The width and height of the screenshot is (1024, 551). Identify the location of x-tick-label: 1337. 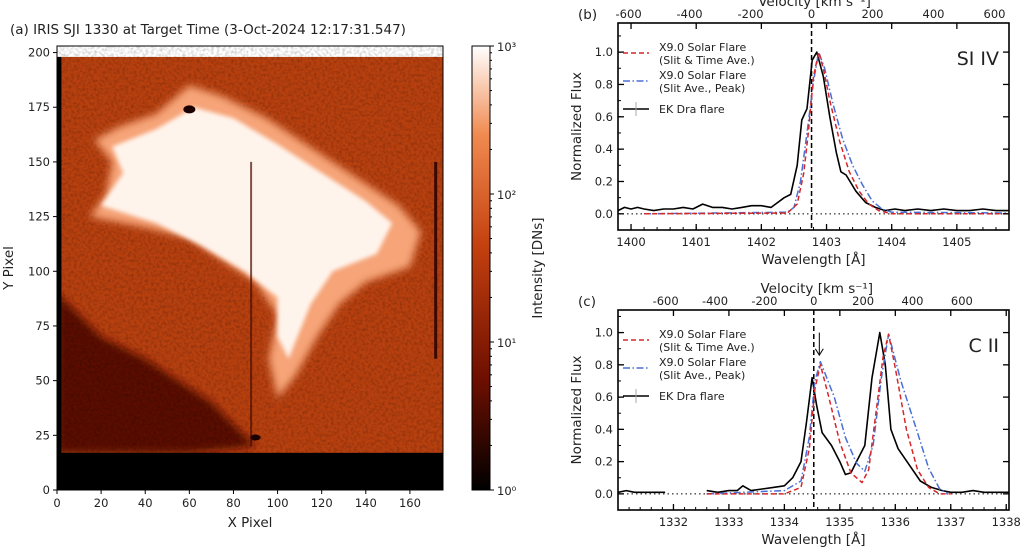
(950, 522).